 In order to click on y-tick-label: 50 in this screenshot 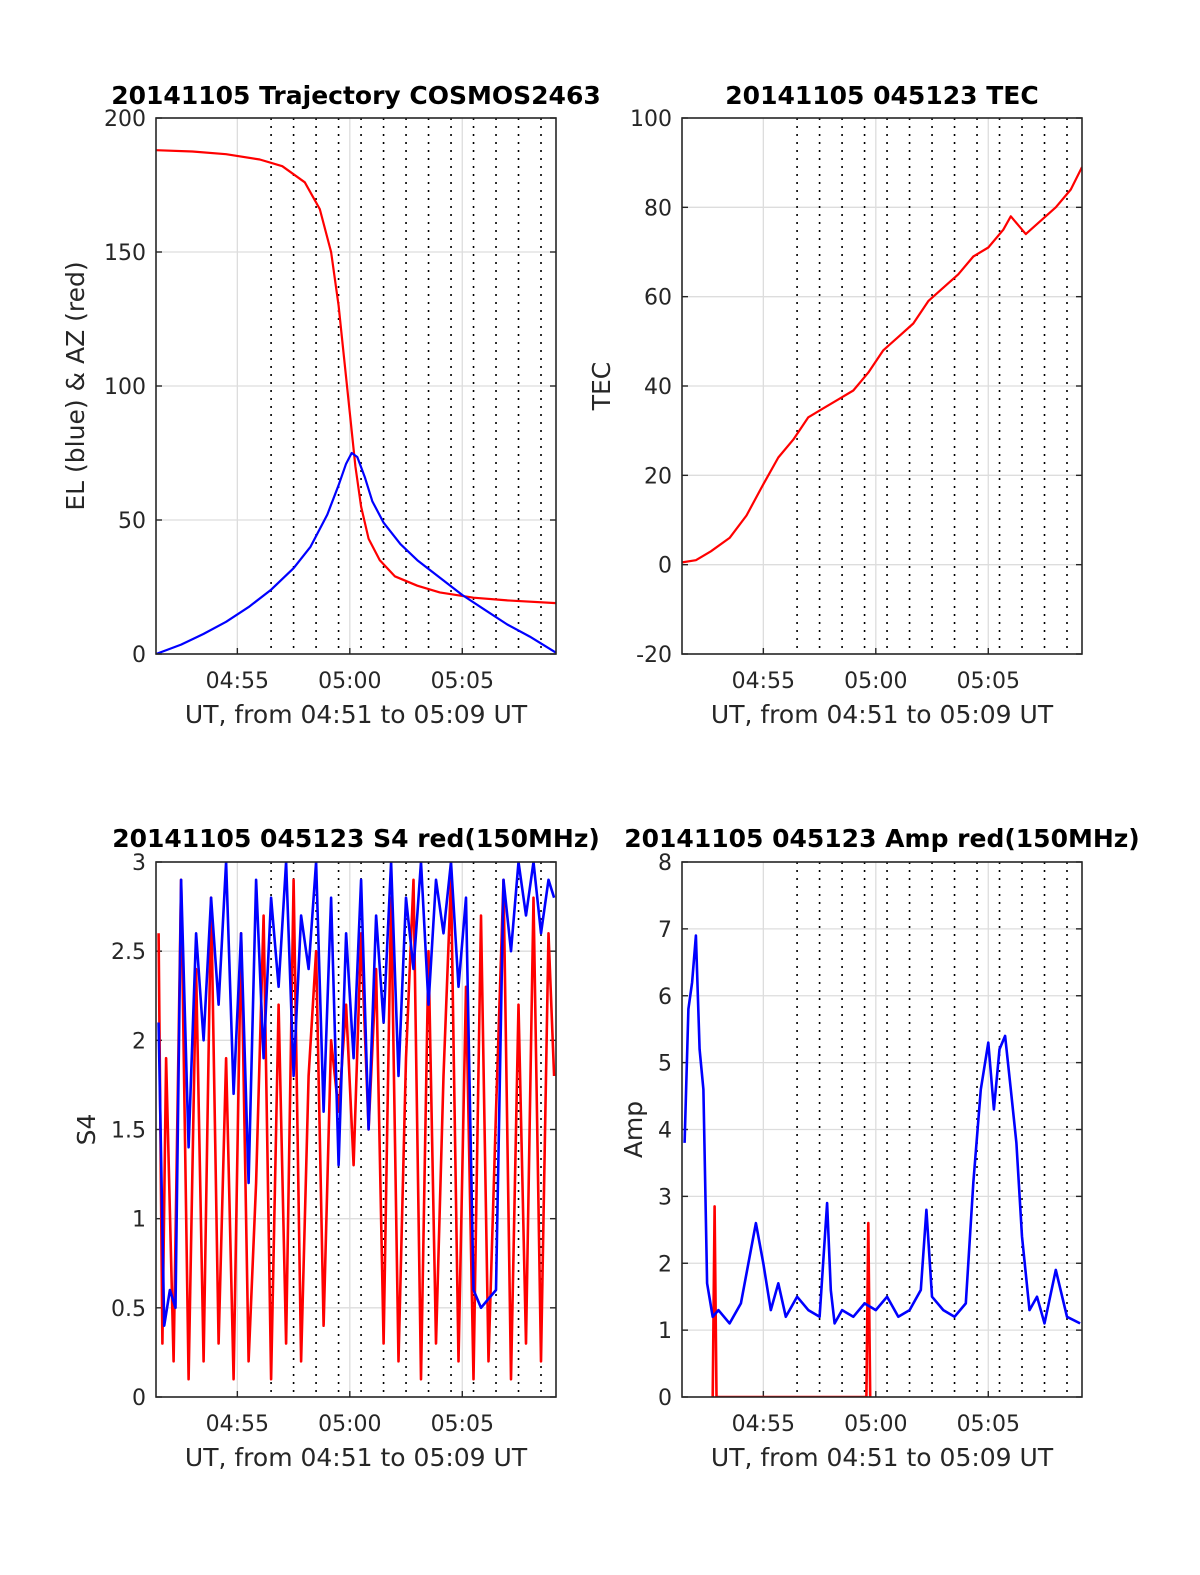, I will do `click(132, 521)`.